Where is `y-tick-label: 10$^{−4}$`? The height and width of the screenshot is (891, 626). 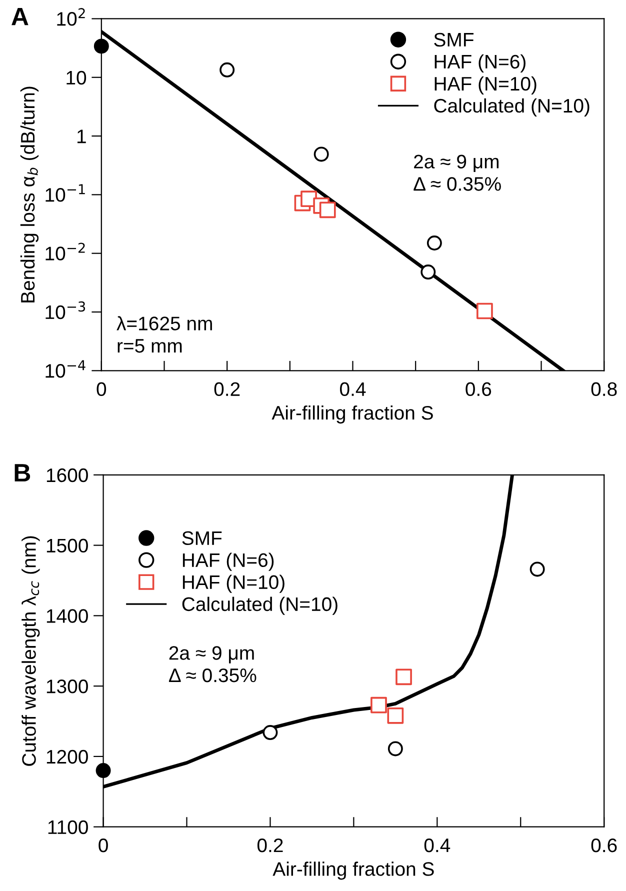 y-tick-label: 10$^{−4}$ is located at coordinates (66, 369).